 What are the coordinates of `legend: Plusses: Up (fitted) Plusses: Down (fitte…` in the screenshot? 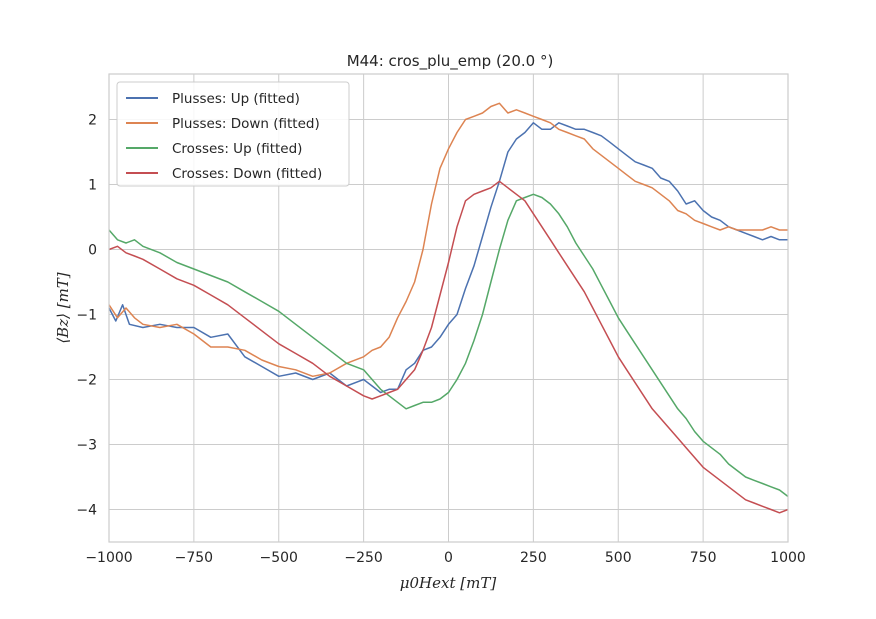 It's located at (233, 134).